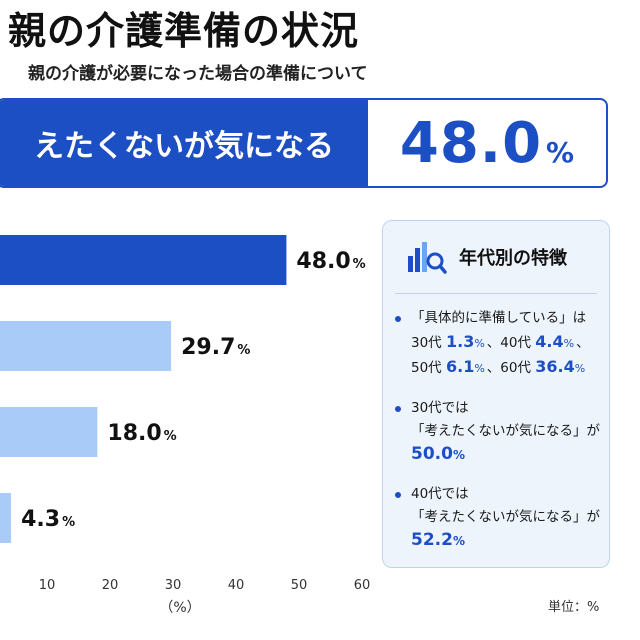  I want to click on x-axis-unit-label: （%）, so click(180, 608).